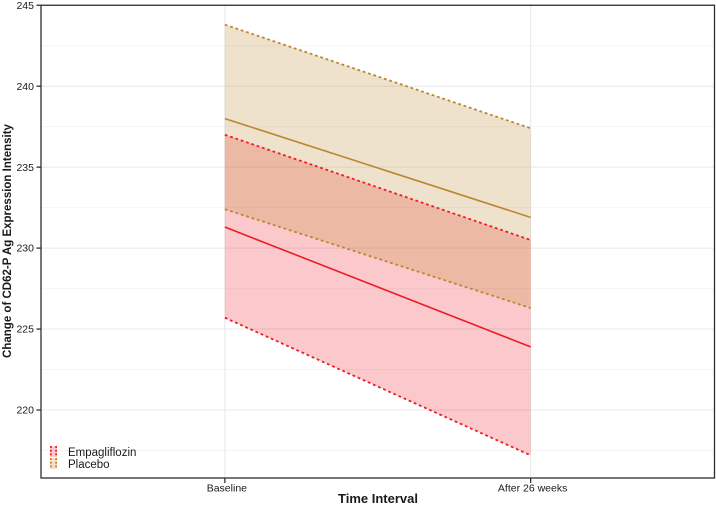 This screenshot has width=716, height=512. What do you see at coordinates (25, 249) in the screenshot?
I see `y-tick-label: 230` at bounding box center [25, 249].